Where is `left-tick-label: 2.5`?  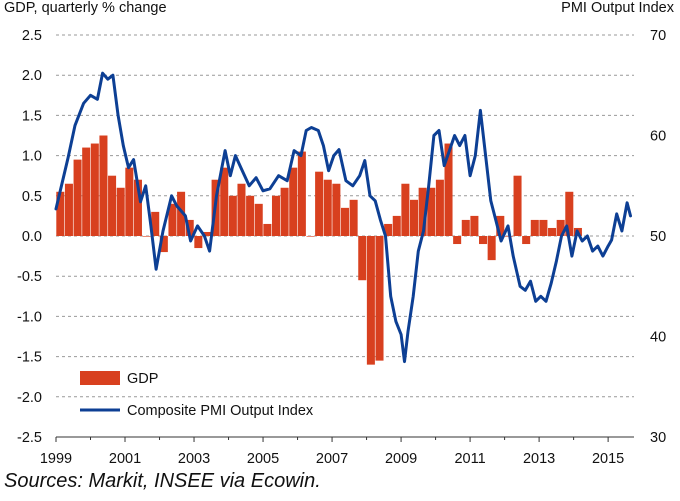 left-tick-label: 2.5 is located at coordinates (32, 36).